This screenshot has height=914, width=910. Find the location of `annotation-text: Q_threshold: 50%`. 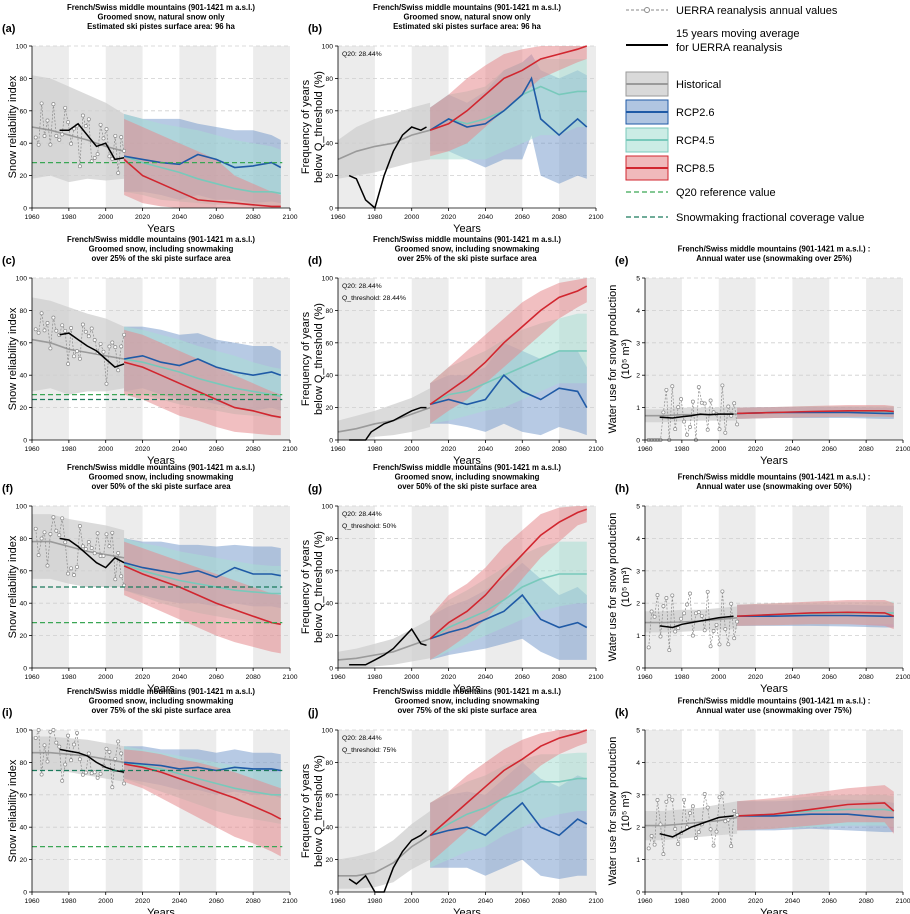

annotation-text: Q_threshold: 50% is located at coordinates (369, 526).